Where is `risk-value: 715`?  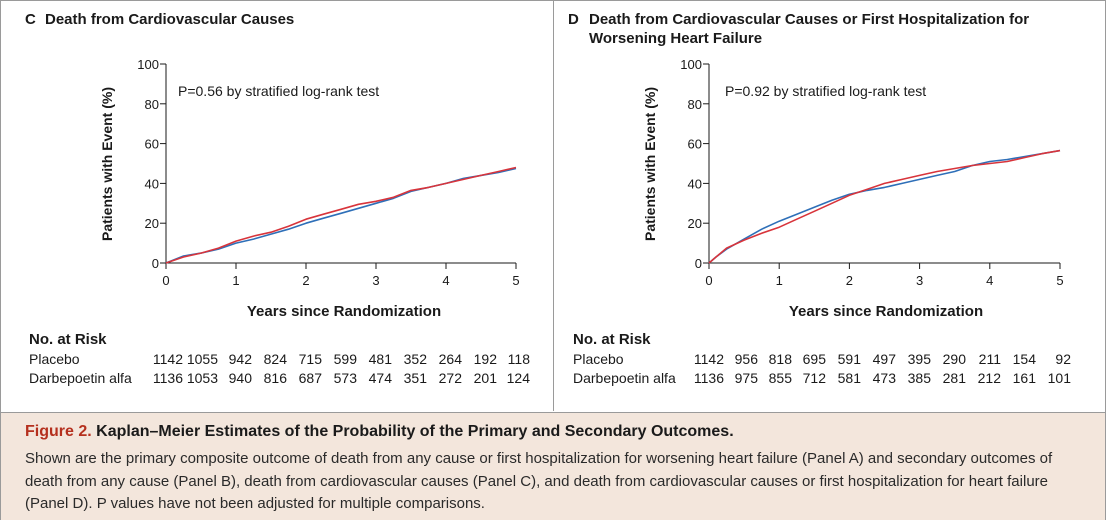 risk-value: 715 is located at coordinates (310, 359).